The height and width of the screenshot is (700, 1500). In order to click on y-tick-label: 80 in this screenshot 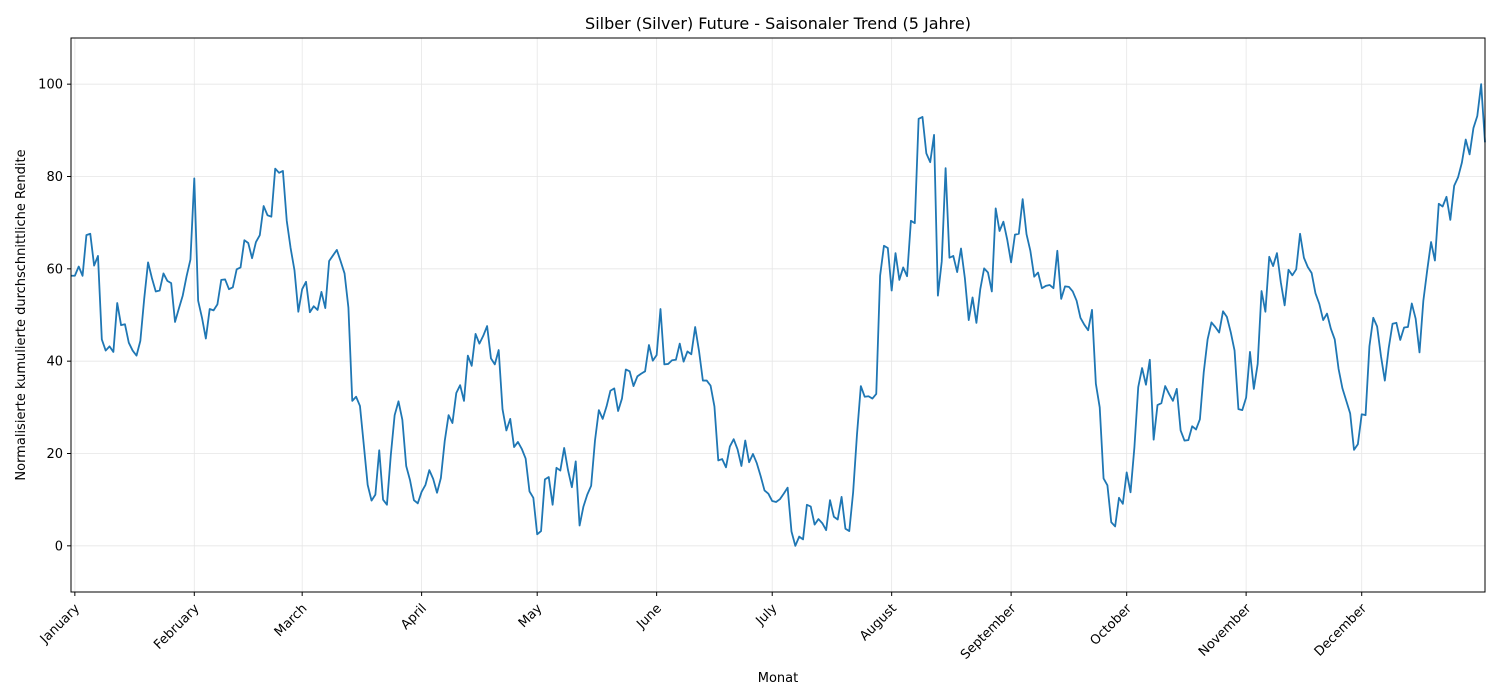, I will do `click(54, 177)`.